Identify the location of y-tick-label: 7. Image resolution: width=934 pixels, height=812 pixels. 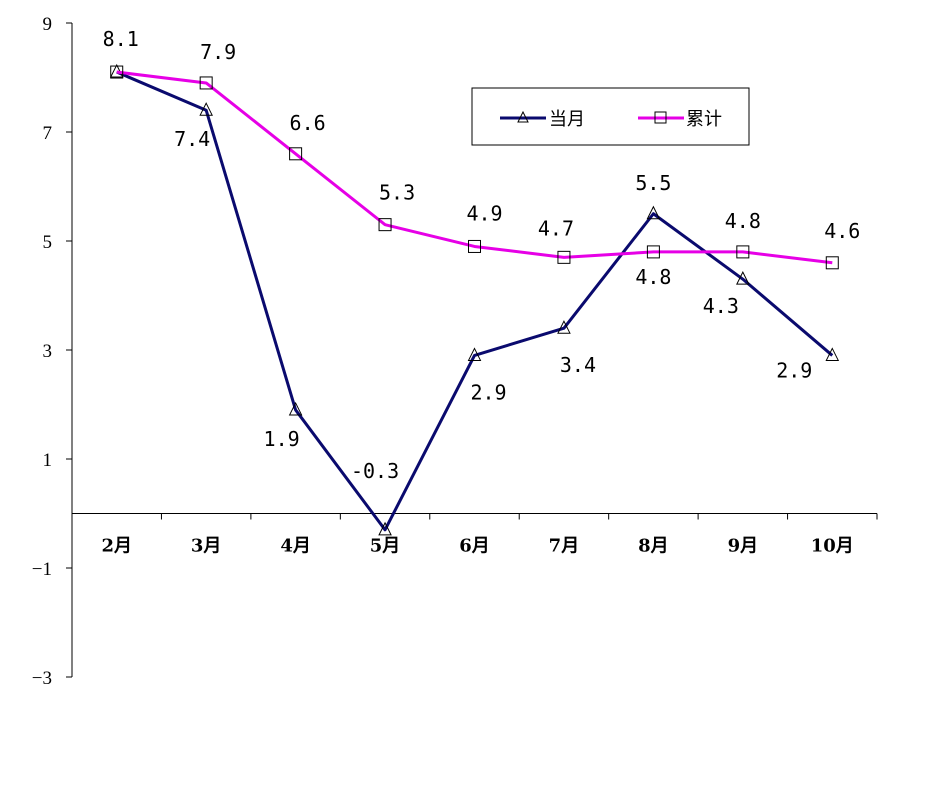
(48, 133).